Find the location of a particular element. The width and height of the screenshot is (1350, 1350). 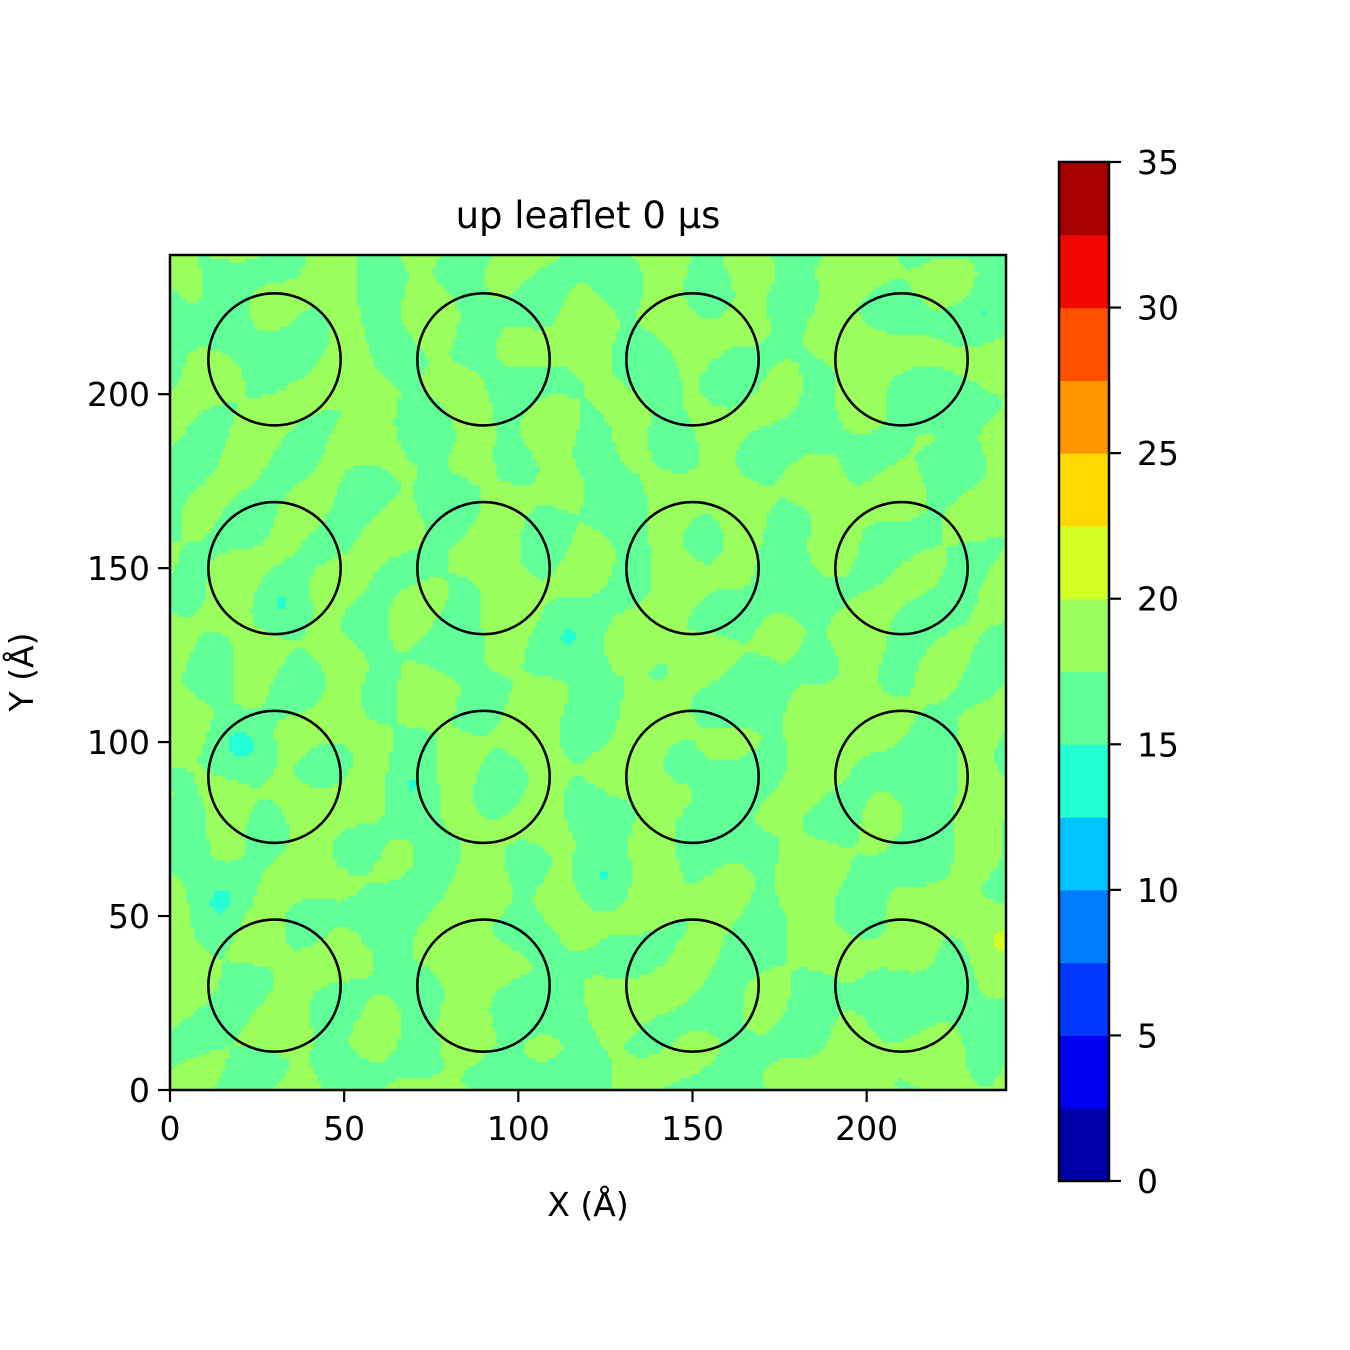

x-tick-label: 100 is located at coordinates (518, 1128).